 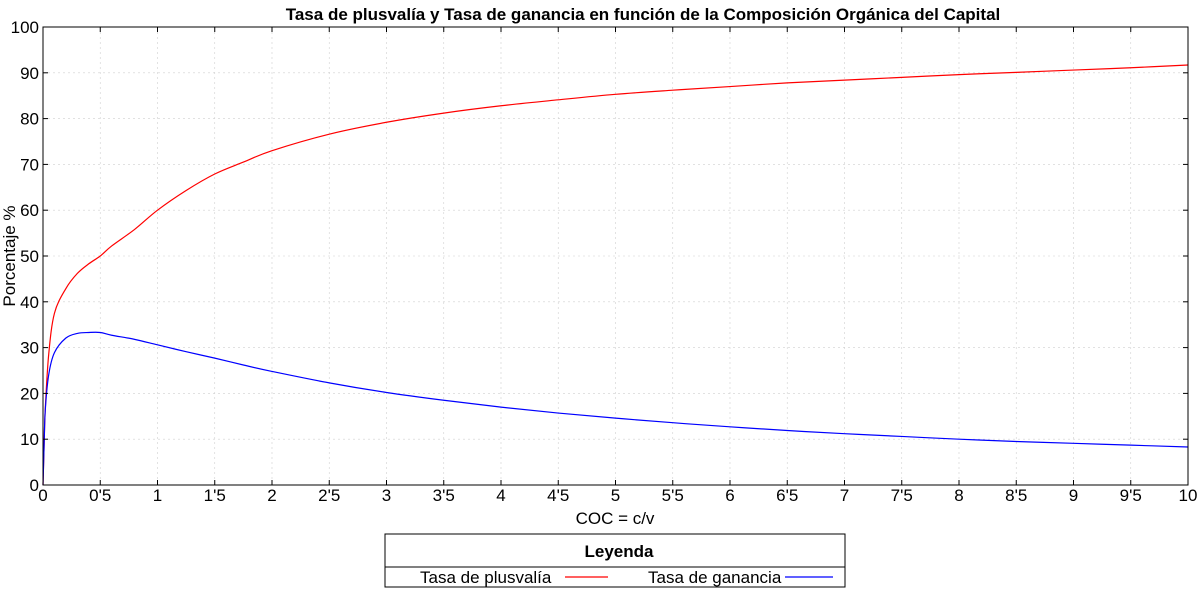 I want to click on x-tick-label: 8, so click(x=958, y=495).